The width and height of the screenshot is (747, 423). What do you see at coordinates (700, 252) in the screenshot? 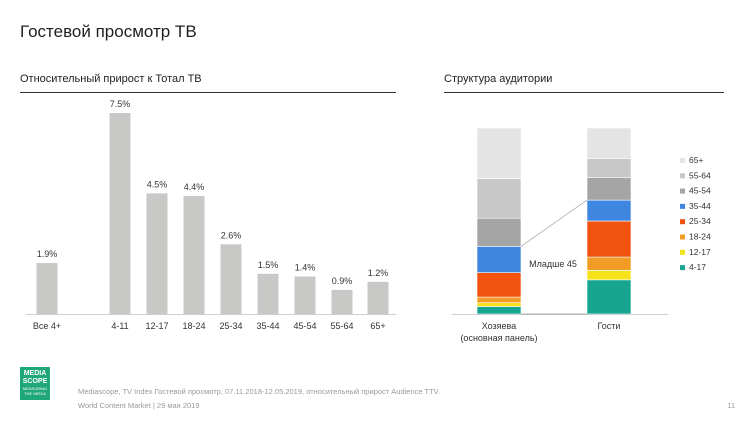
I see `legend-label-12-17: 12-17` at bounding box center [700, 252].